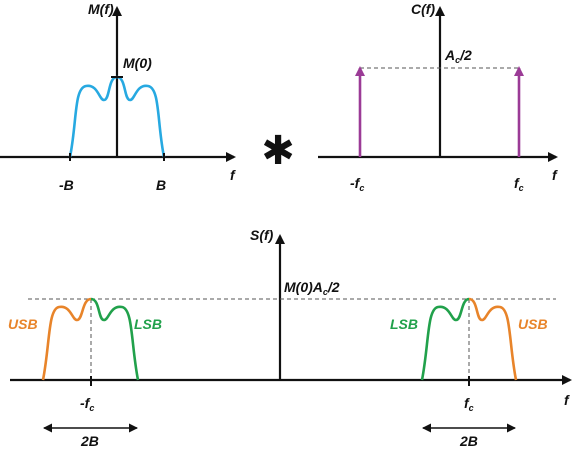 This screenshot has height=450, width=576. Describe the element at coordinates (555, 175) in the screenshot. I see `carrier-x-label: f` at that location.